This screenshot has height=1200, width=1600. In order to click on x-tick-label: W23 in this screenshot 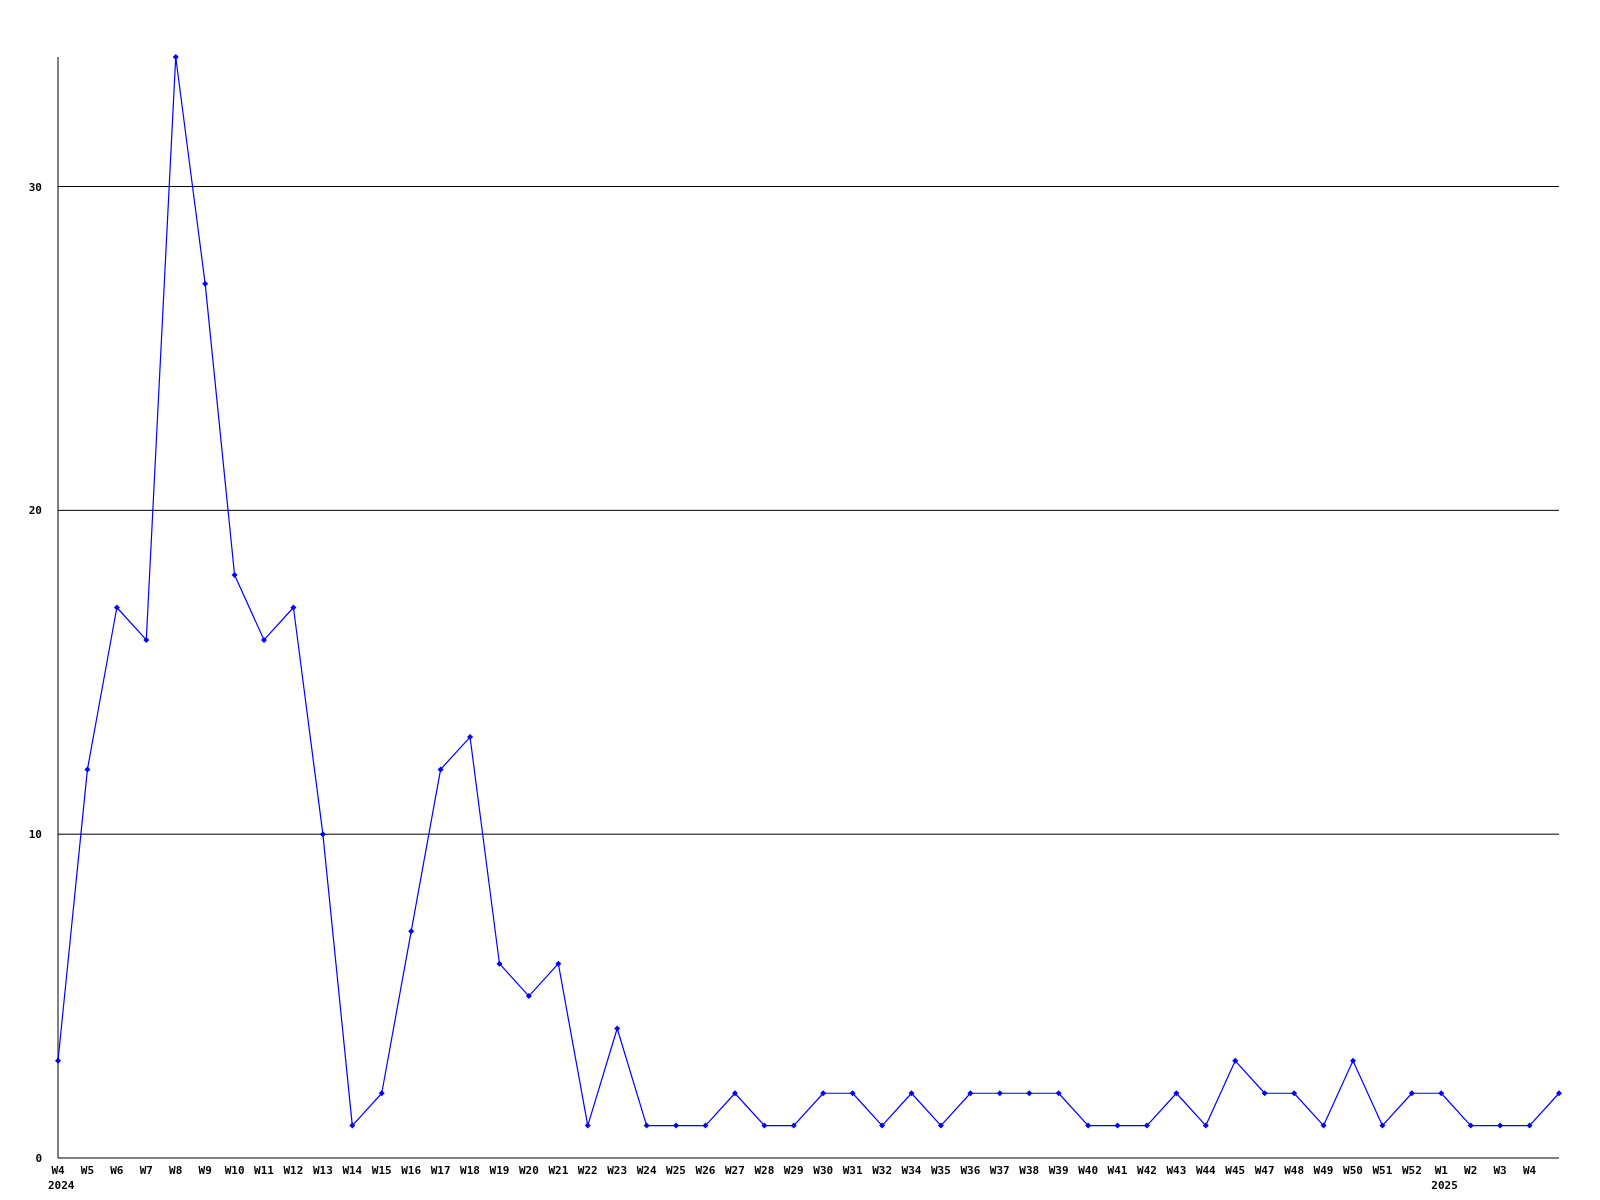, I will do `click(617, 1170)`.